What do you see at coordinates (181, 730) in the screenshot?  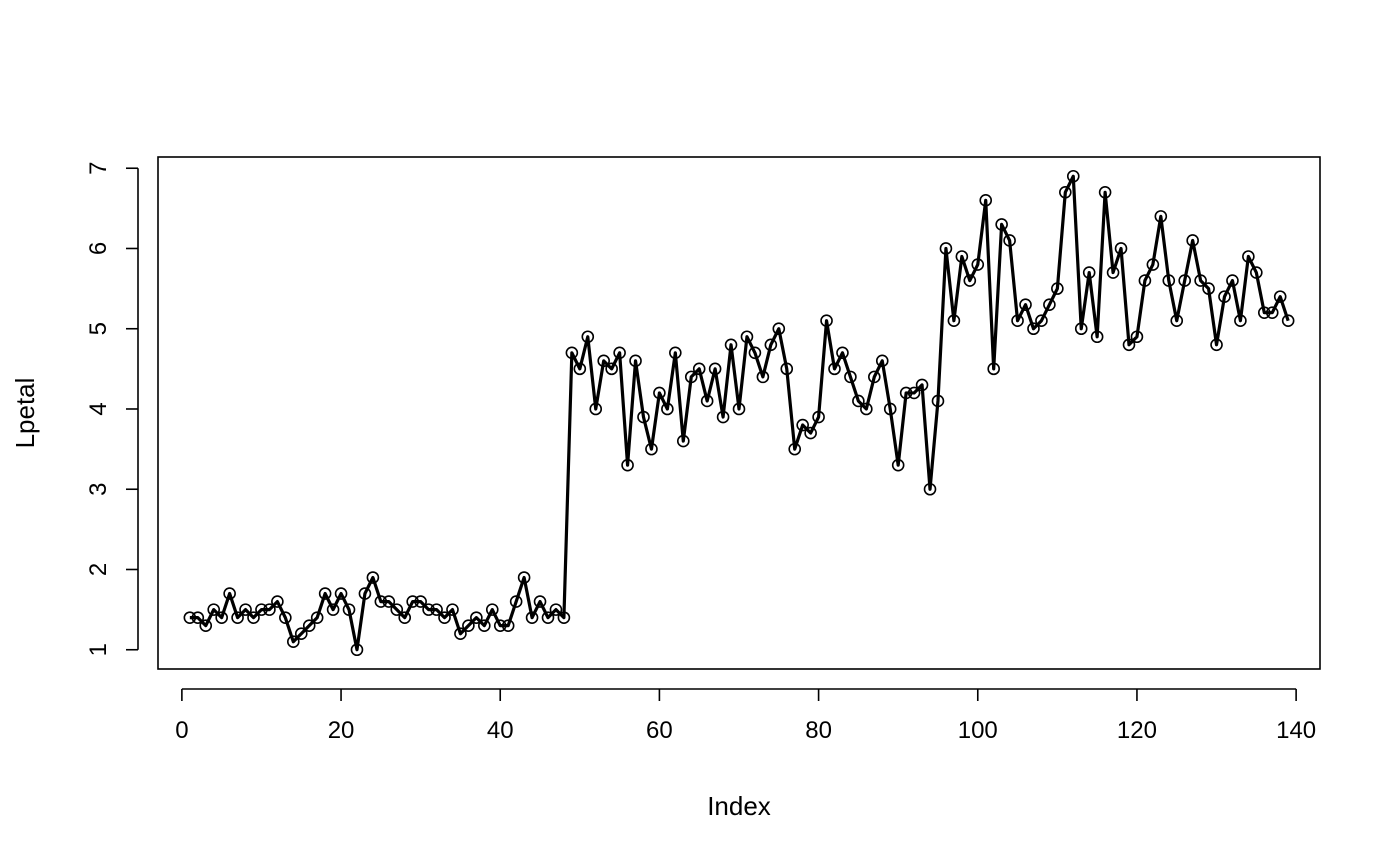 I see `x-tick-label: 0` at bounding box center [181, 730].